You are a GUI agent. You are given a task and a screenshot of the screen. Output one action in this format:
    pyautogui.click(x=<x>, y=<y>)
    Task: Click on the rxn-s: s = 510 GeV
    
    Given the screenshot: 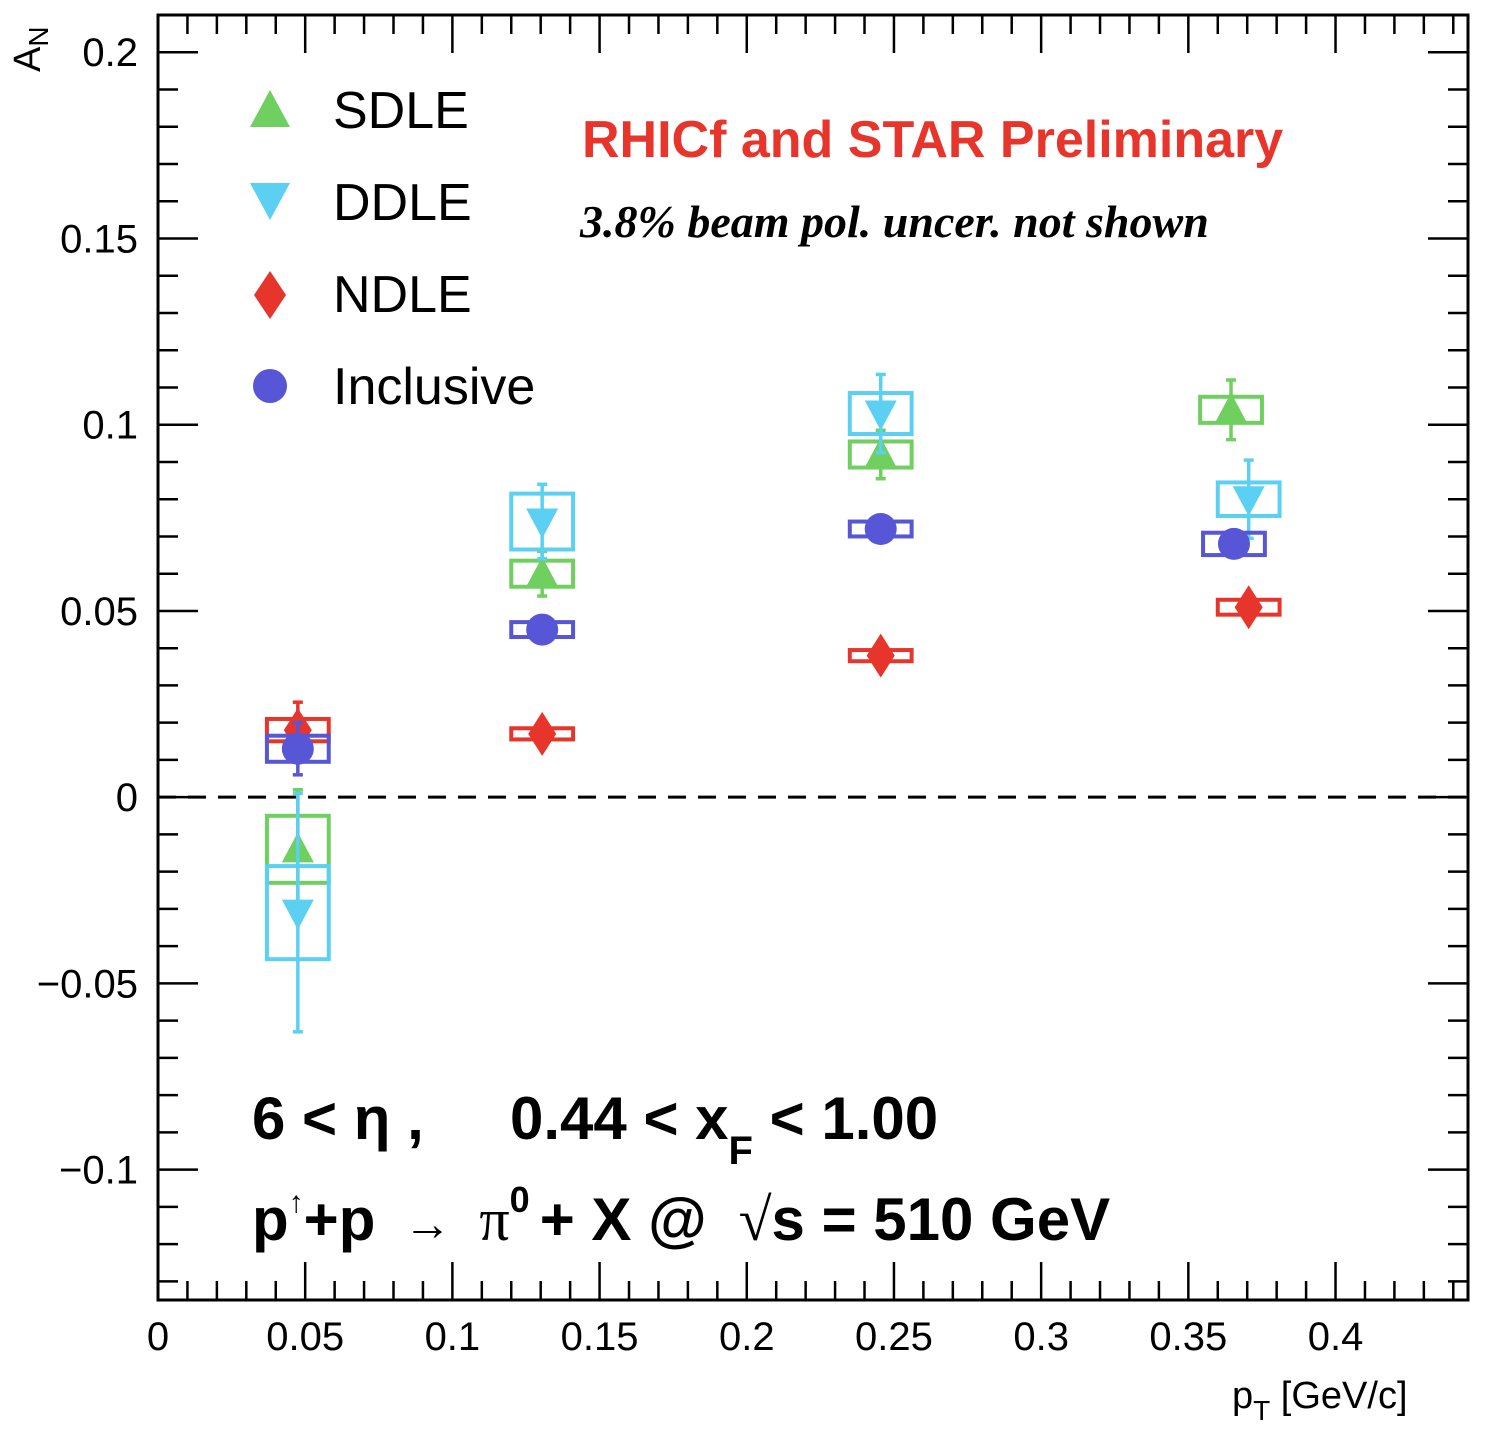 What is the action you would take?
    pyautogui.click(x=941, y=1219)
    